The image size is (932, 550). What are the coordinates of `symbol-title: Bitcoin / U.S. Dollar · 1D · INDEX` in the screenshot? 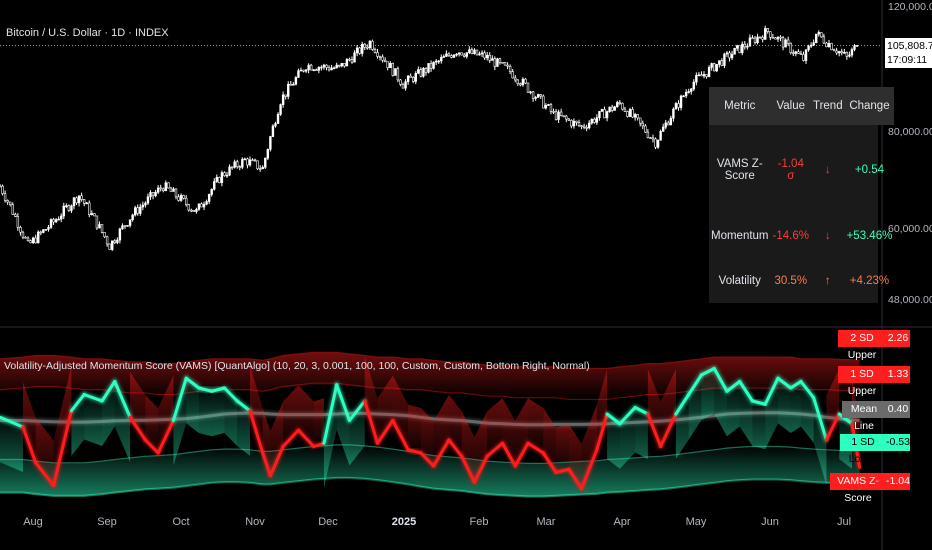 It's located at (87, 33).